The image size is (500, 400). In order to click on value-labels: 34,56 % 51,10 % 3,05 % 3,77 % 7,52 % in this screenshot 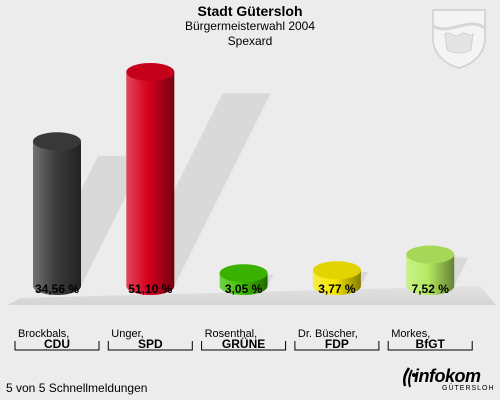, I will do `click(242, 289)`.